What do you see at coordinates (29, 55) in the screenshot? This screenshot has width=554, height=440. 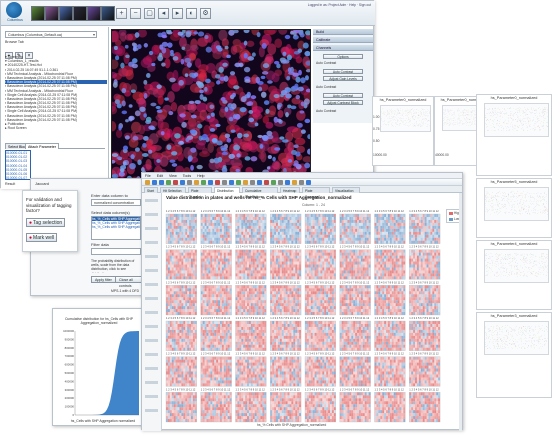 I see `delete-icon: ×` at bounding box center [29, 55].